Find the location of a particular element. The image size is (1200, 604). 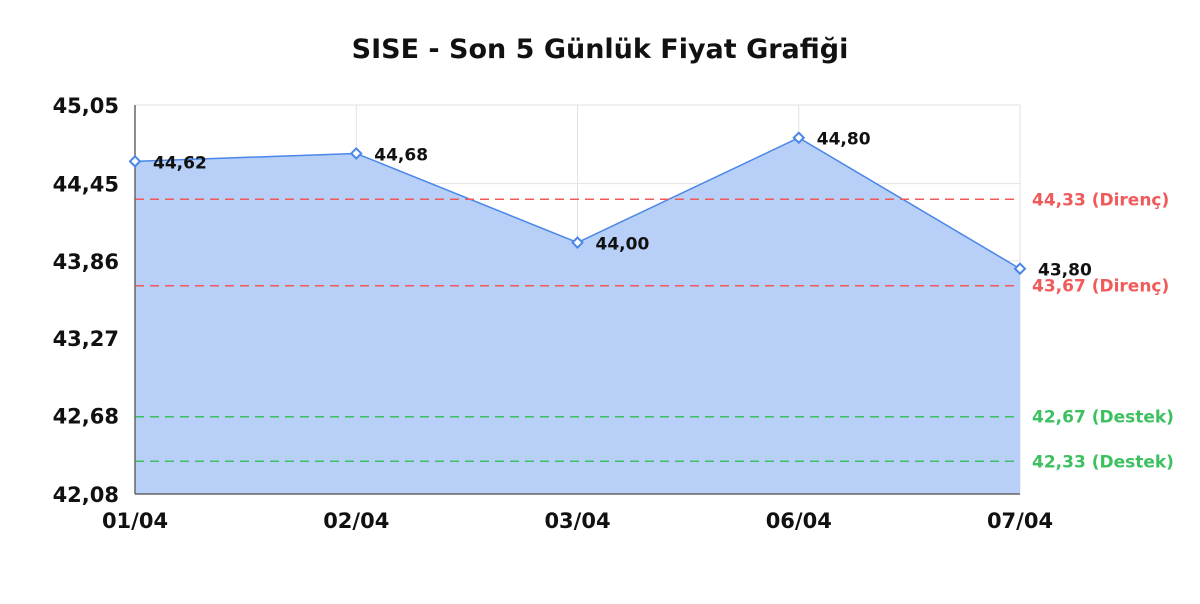

y-tick-label: 43,27 is located at coordinates (86, 339).